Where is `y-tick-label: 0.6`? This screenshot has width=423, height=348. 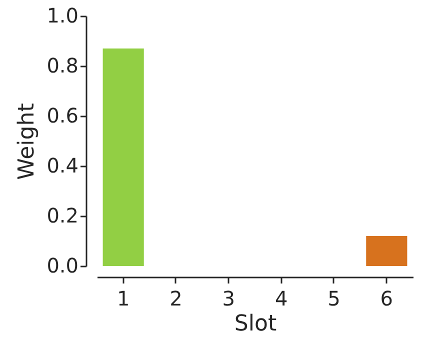 y-tick-label: 0.6 is located at coordinates (62, 116).